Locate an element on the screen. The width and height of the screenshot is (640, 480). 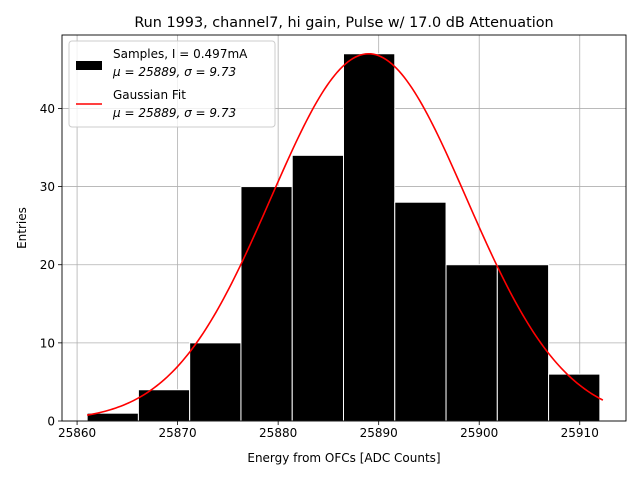
y-tick-label: 20 is located at coordinates (47, 265).